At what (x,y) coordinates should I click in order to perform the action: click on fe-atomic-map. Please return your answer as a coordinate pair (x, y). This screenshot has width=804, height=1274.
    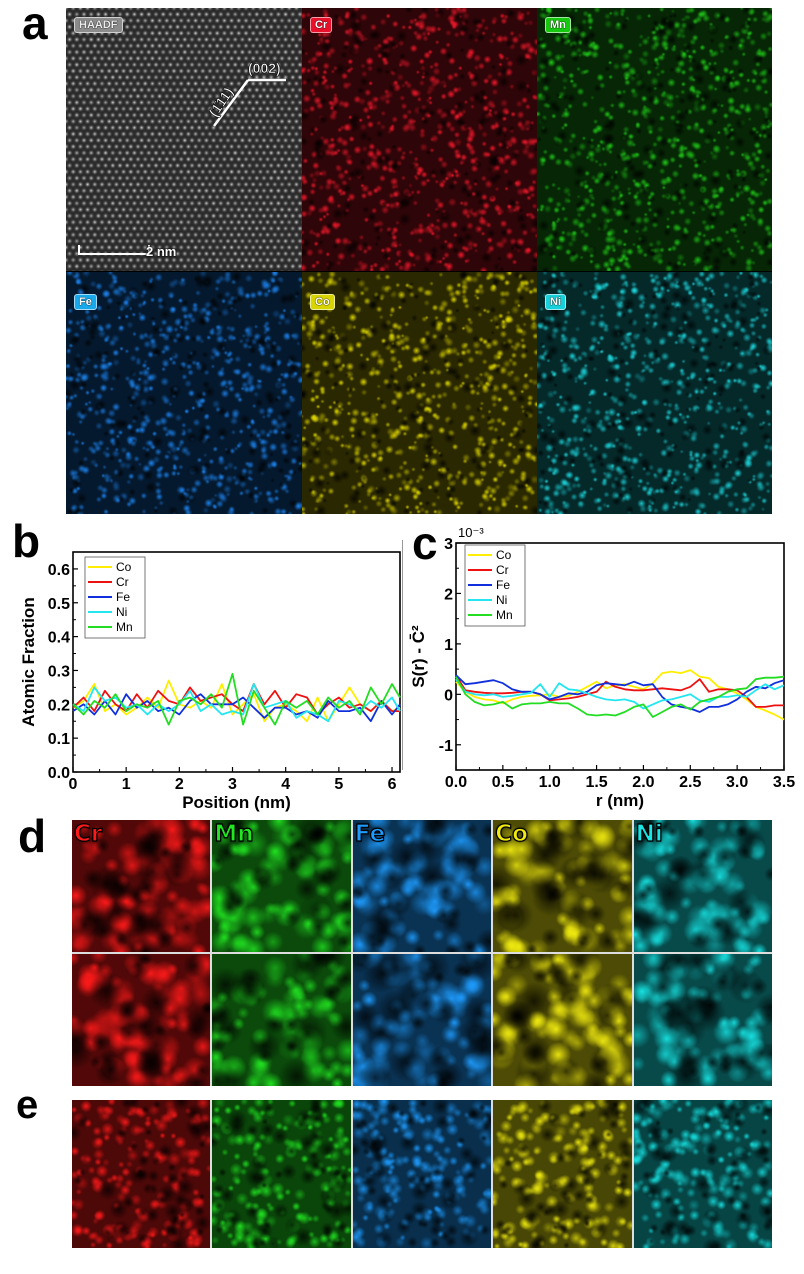
    Looking at the image, I should click on (422, 1174).